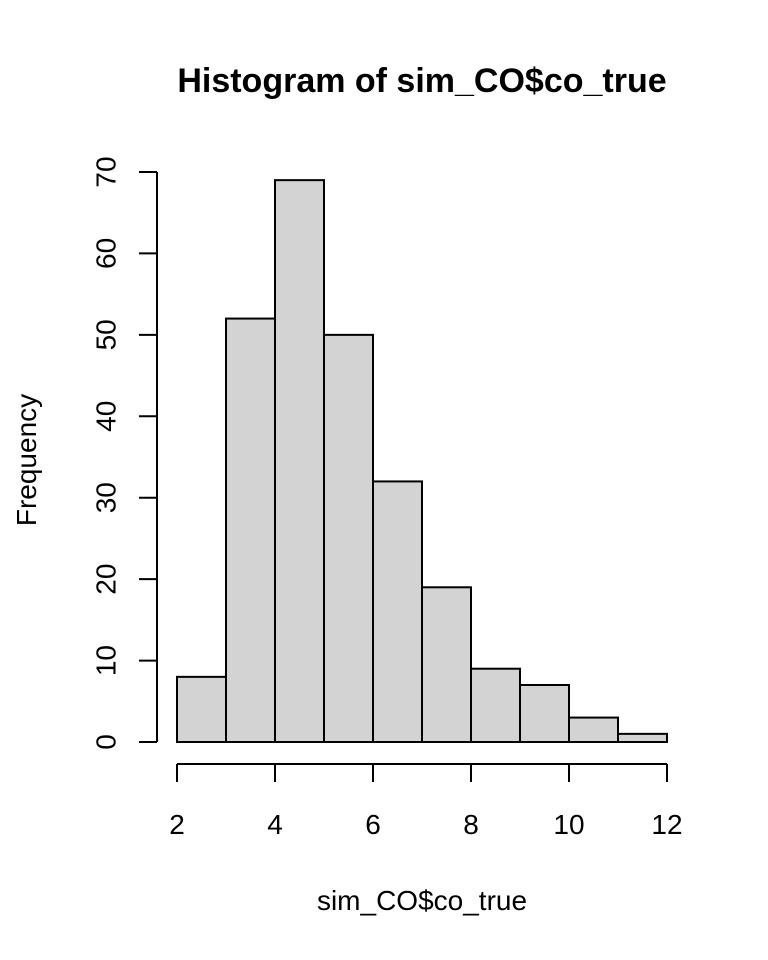 The width and height of the screenshot is (768, 960). Describe the element at coordinates (422, 900) in the screenshot. I see `x-axis-label: sim_CO$co_true` at that location.